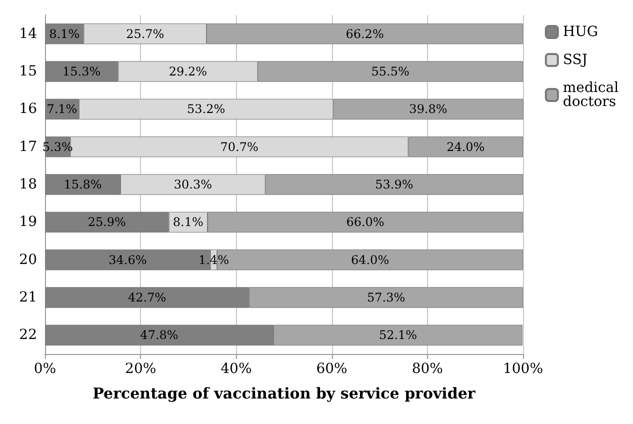 This screenshot has width=633, height=424. Describe the element at coordinates (193, 185) in the screenshot. I see `data-label: 30.3%` at that location.